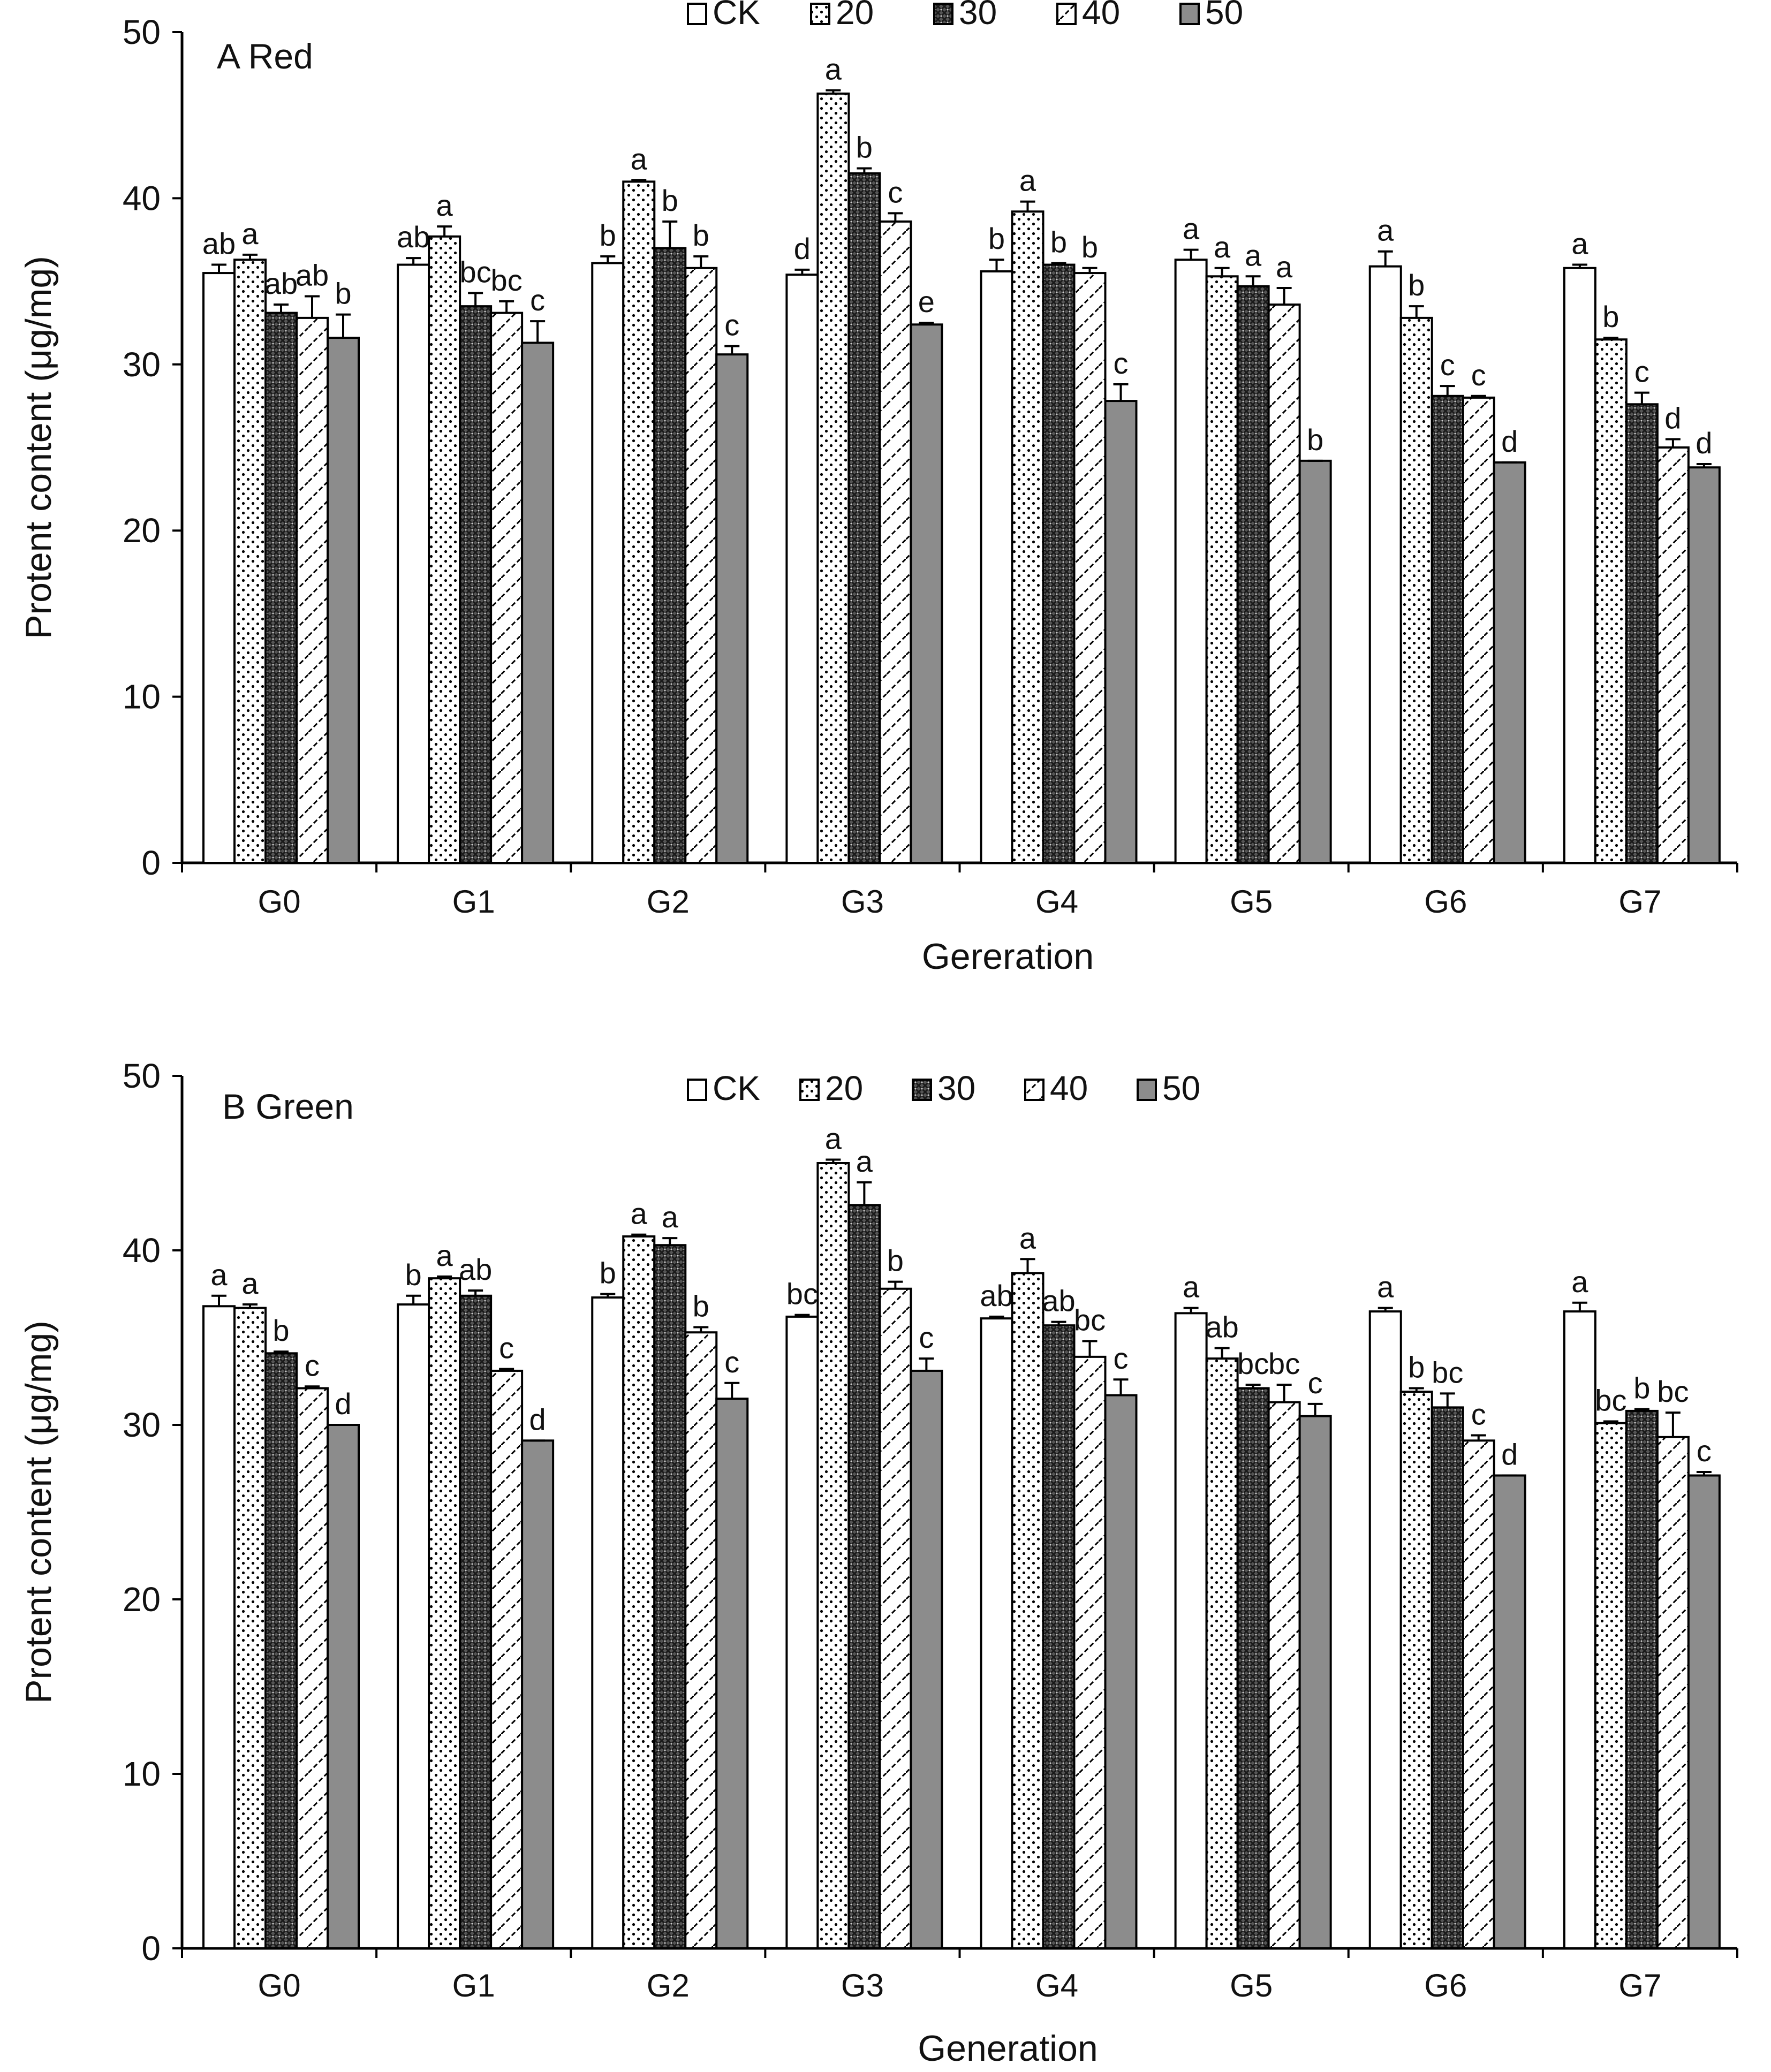  I want to click on legend-label: 30, so click(956, 1088).